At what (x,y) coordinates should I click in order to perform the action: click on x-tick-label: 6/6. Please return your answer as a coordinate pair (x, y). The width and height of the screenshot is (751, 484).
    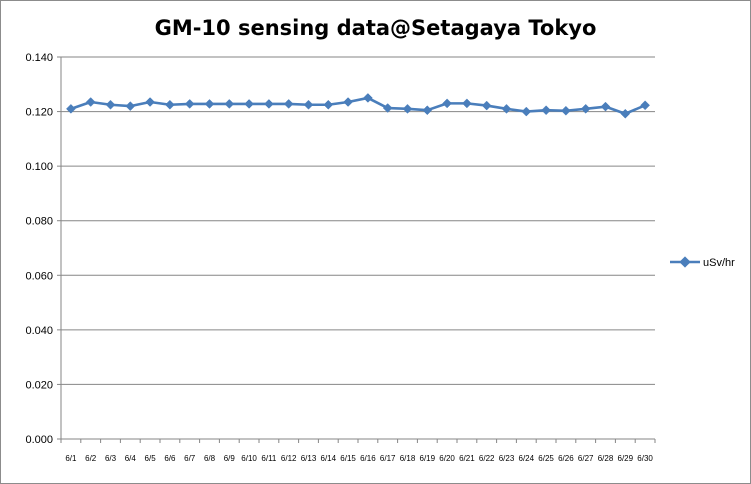
    Looking at the image, I should click on (170, 458).